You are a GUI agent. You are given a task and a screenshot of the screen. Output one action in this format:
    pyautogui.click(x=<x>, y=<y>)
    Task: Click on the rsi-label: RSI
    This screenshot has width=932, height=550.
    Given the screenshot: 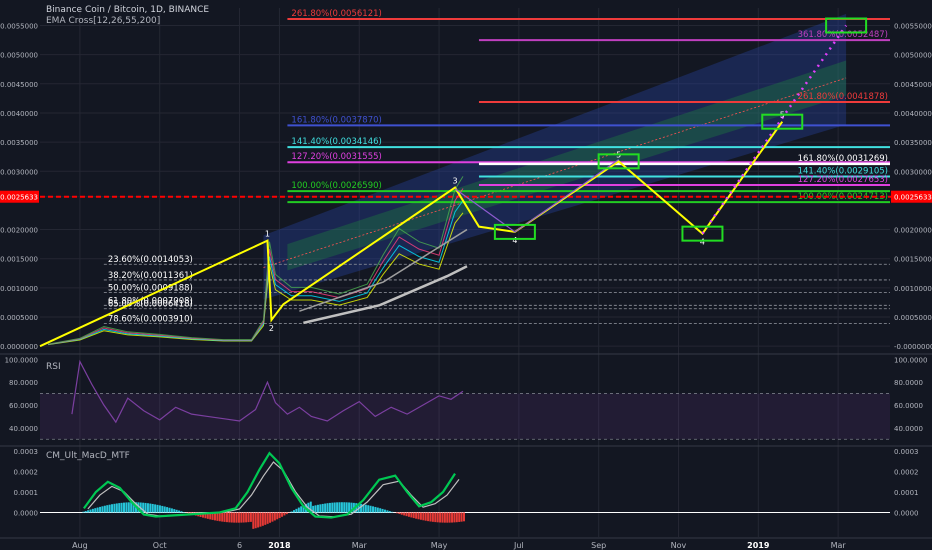 What is the action you would take?
    pyautogui.click(x=53, y=367)
    